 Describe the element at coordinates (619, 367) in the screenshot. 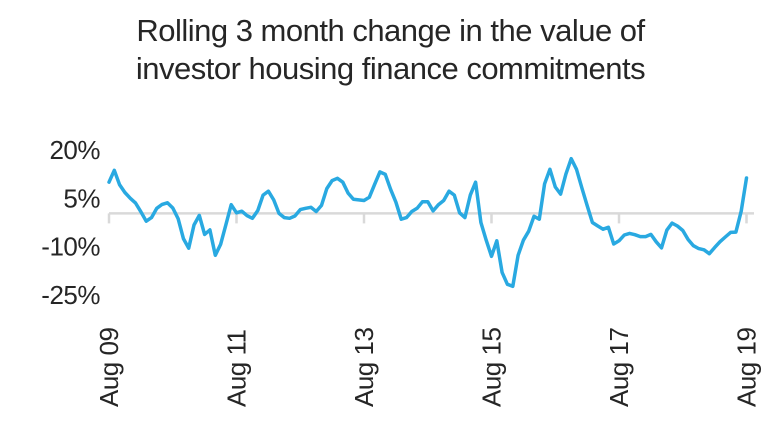

I see `x-axis-label: Aug 17` at that location.